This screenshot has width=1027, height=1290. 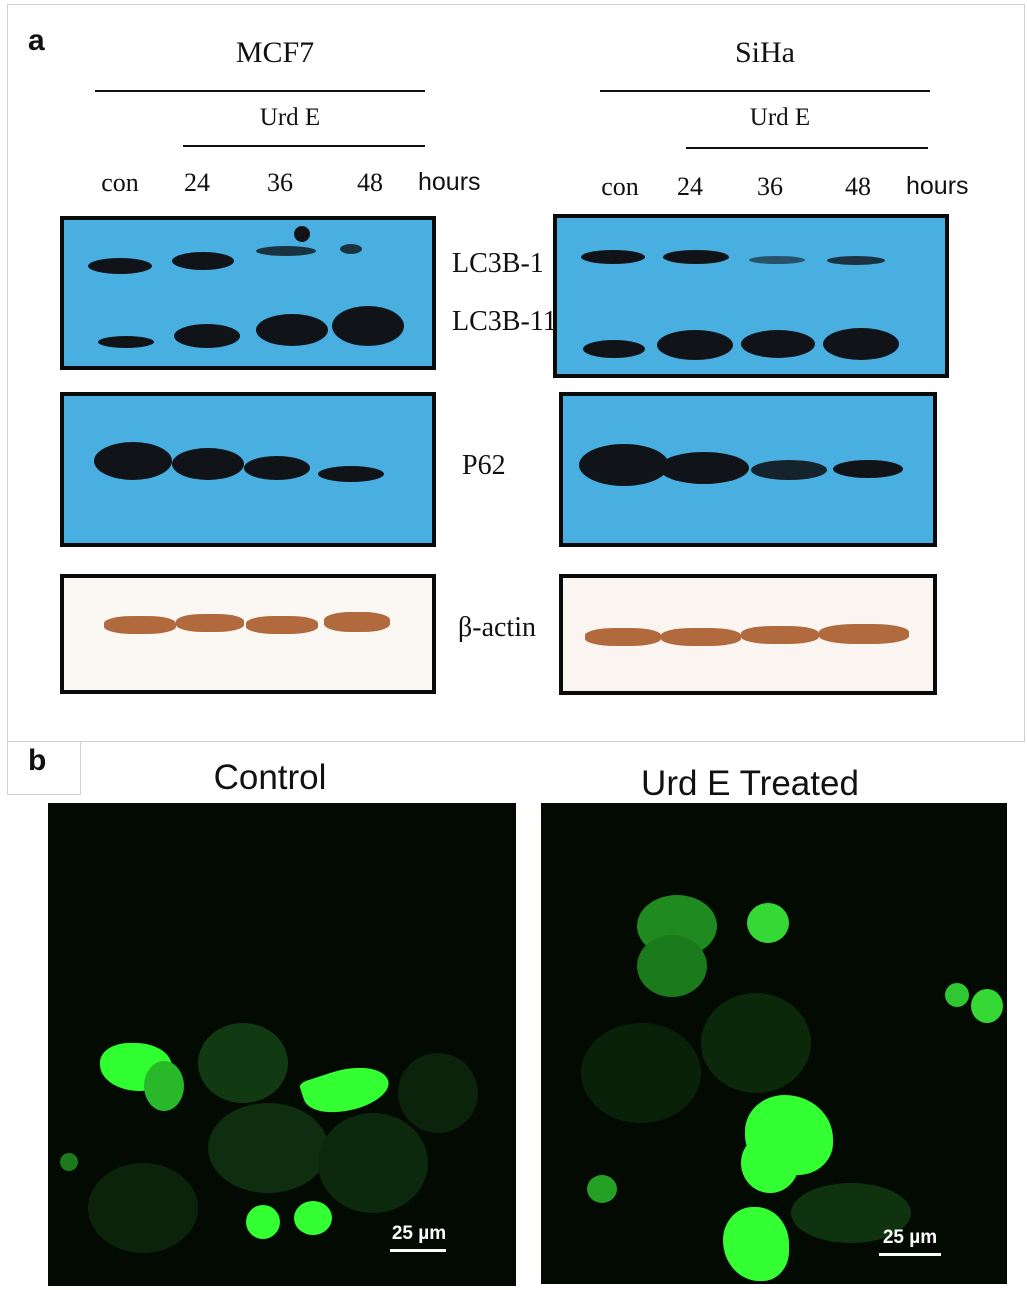 What do you see at coordinates (765, 91) in the screenshot?
I see `siha-underline` at bounding box center [765, 91].